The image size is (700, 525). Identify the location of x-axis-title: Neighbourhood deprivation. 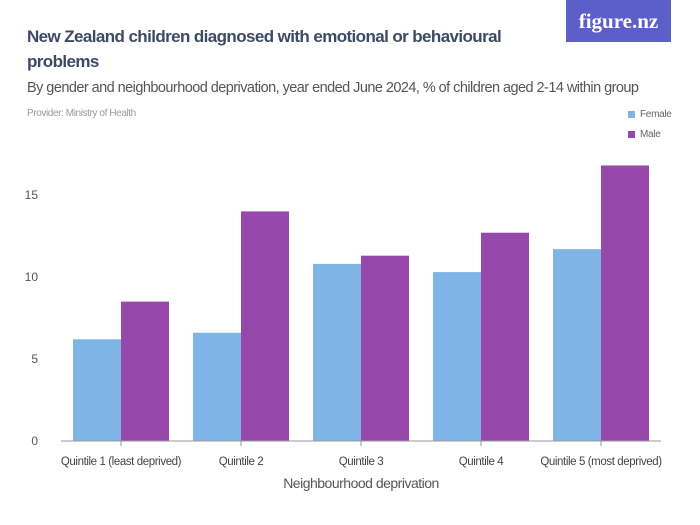
(361, 483).